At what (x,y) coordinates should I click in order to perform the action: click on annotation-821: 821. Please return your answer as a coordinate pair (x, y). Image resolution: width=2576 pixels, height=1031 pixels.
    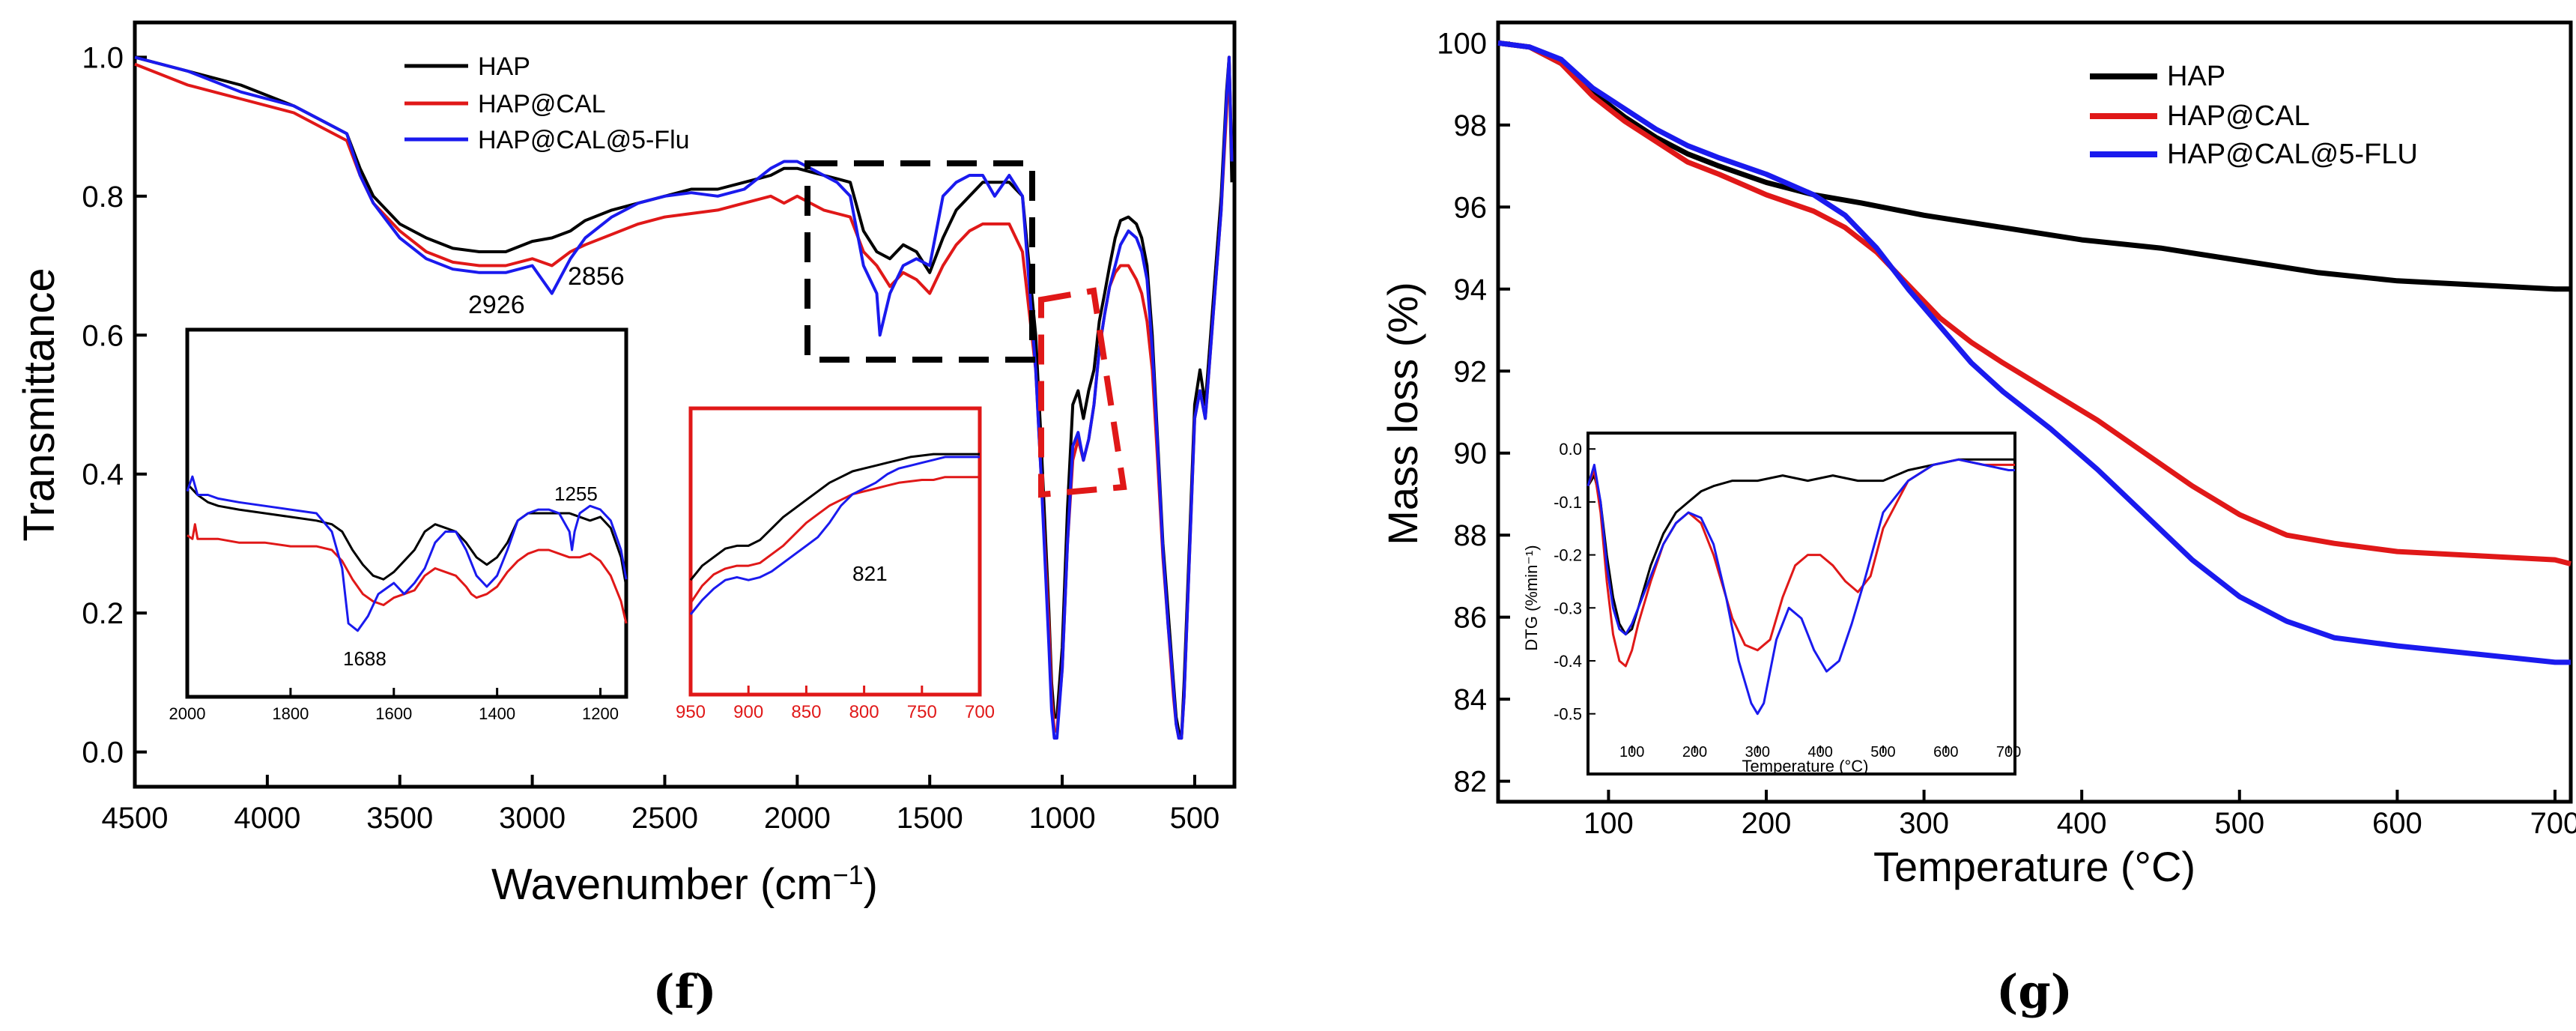
    Looking at the image, I should click on (870, 574).